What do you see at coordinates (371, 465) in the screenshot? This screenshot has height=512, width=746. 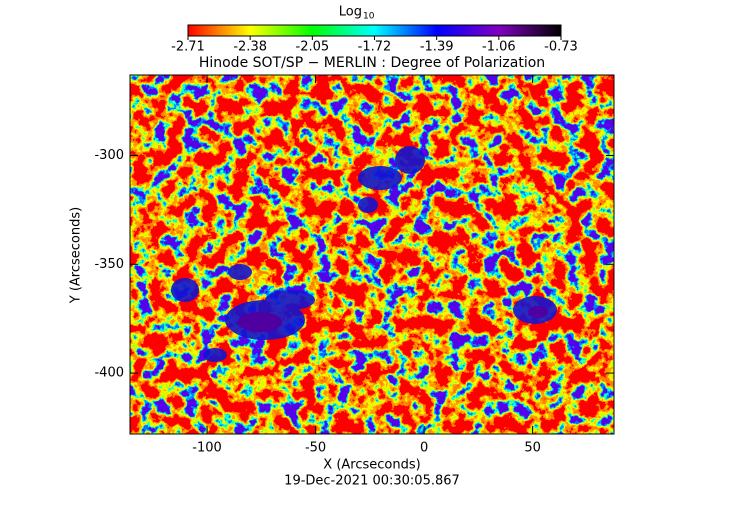 I see `x-axis-label: X (Arcseconds)` at bounding box center [371, 465].